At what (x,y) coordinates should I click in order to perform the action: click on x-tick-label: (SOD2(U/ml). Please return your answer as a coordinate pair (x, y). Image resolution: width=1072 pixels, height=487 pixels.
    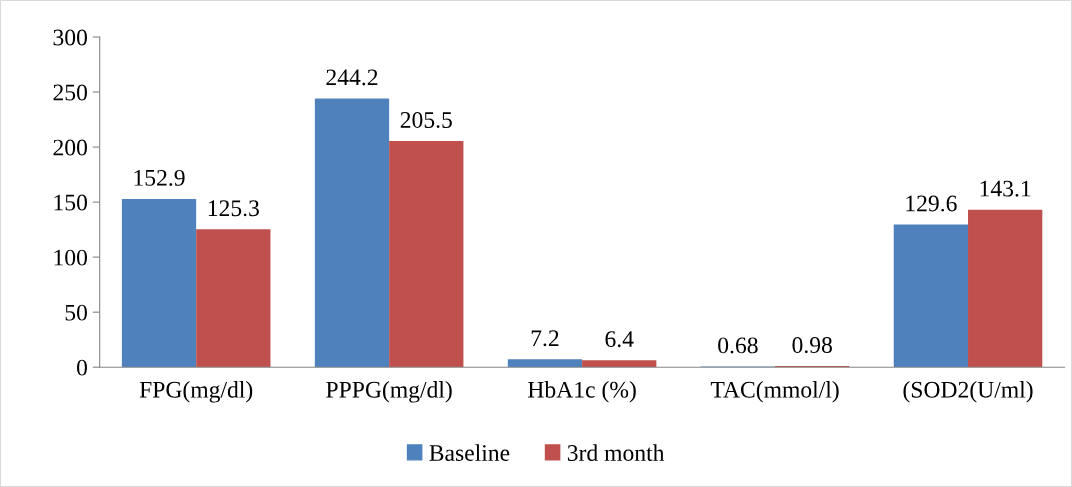
    Looking at the image, I should click on (968, 392).